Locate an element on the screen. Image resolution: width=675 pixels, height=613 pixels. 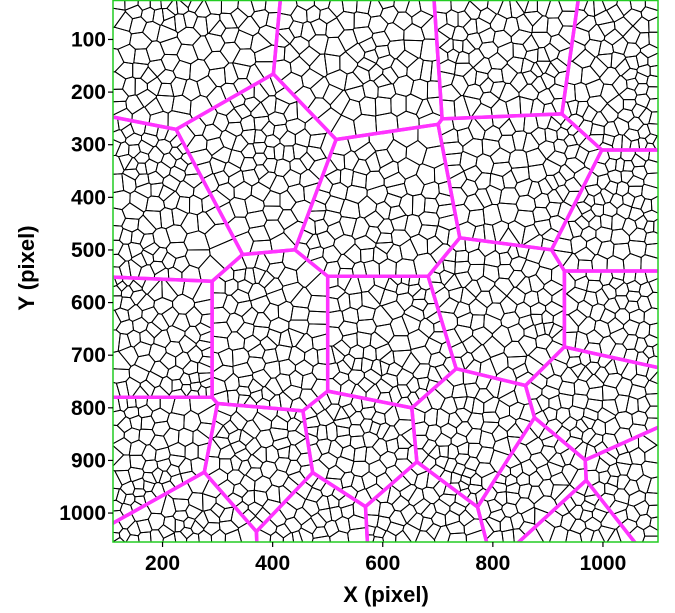
x-axis-title: X (pixel) is located at coordinates (386, 594).